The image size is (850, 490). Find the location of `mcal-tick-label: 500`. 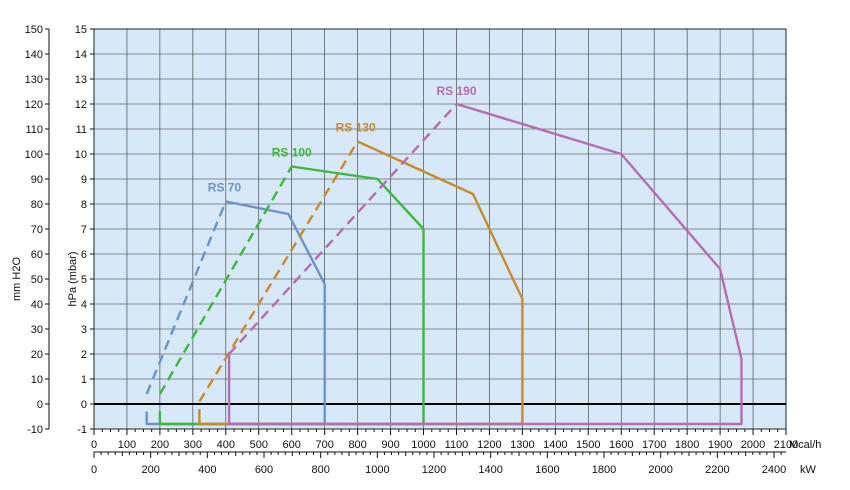

mcal-tick-label: 500 is located at coordinates (259, 445).